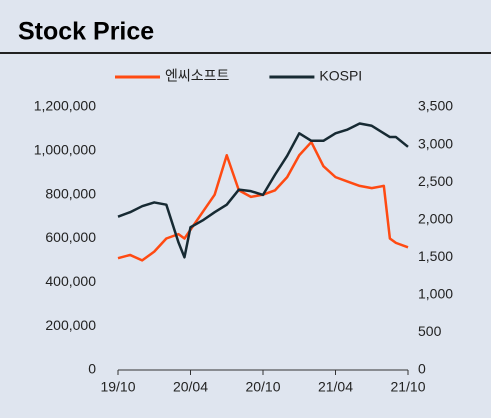 The image size is (491, 418). What do you see at coordinates (70, 325) in the screenshot?
I see `y-tick-label: 200,000` at bounding box center [70, 325].